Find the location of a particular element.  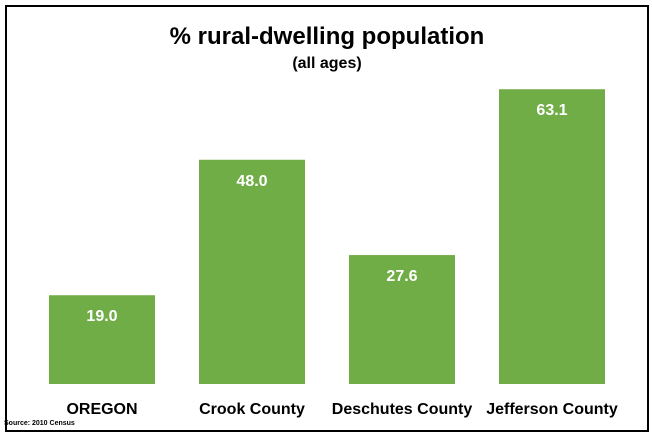

data-label-crook-county: 48.0 is located at coordinates (251, 181).